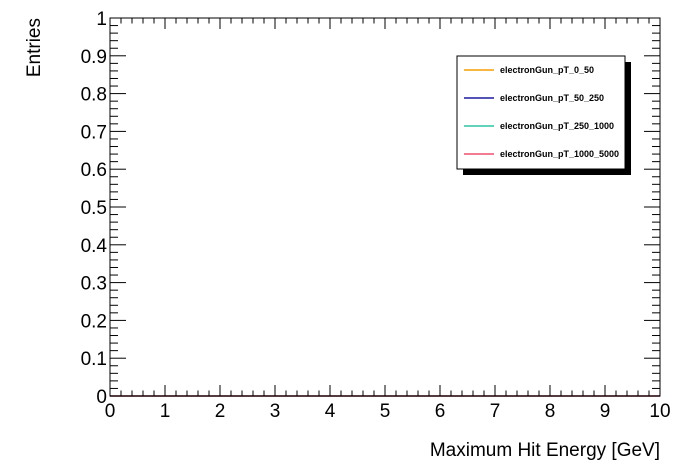  I want to click on y-tick-label: 0.5, so click(94, 208).